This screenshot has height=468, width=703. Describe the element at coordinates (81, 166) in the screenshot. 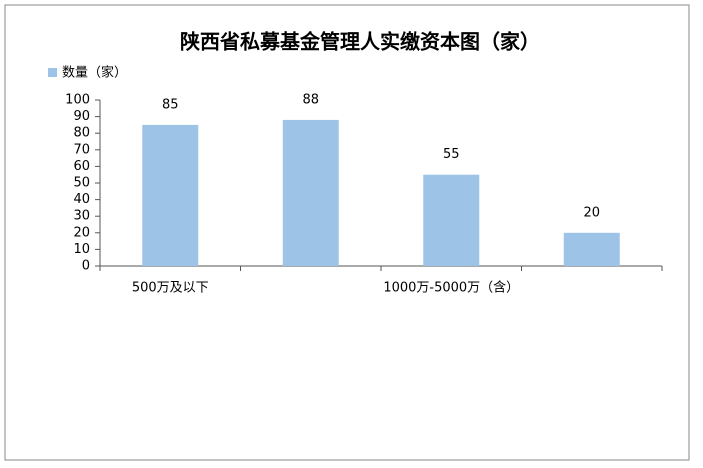

I see `y-tick-label: 60` at that location.